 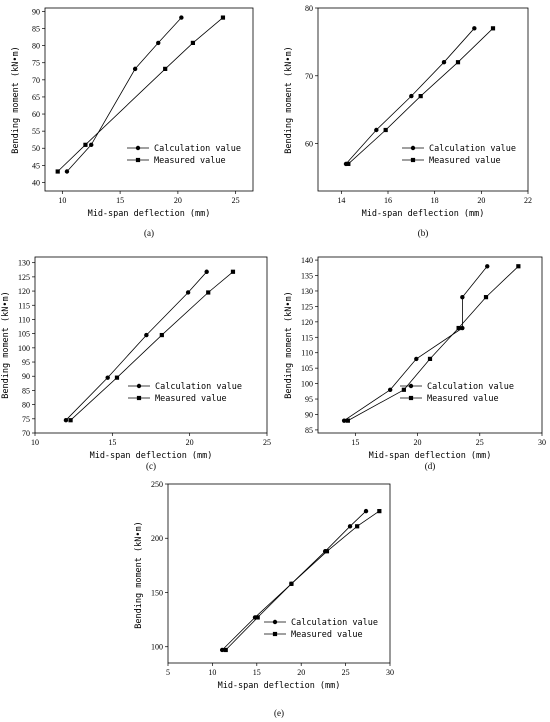 What do you see at coordinates (307, 260) in the screenshot?
I see `y-tick-label: 140` at bounding box center [307, 260].